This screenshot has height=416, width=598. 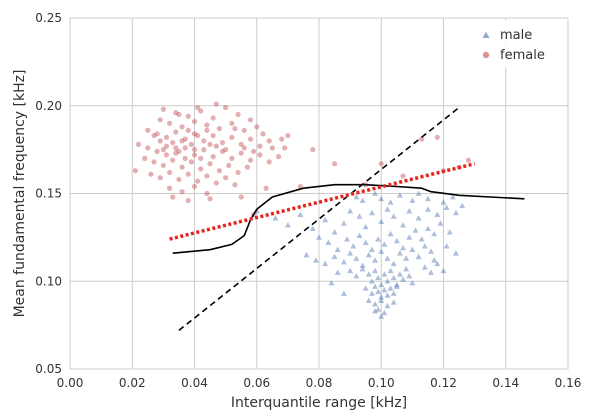 What do you see at coordinates (486, 55) in the screenshot?
I see `legend-female-marker` at bounding box center [486, 55].